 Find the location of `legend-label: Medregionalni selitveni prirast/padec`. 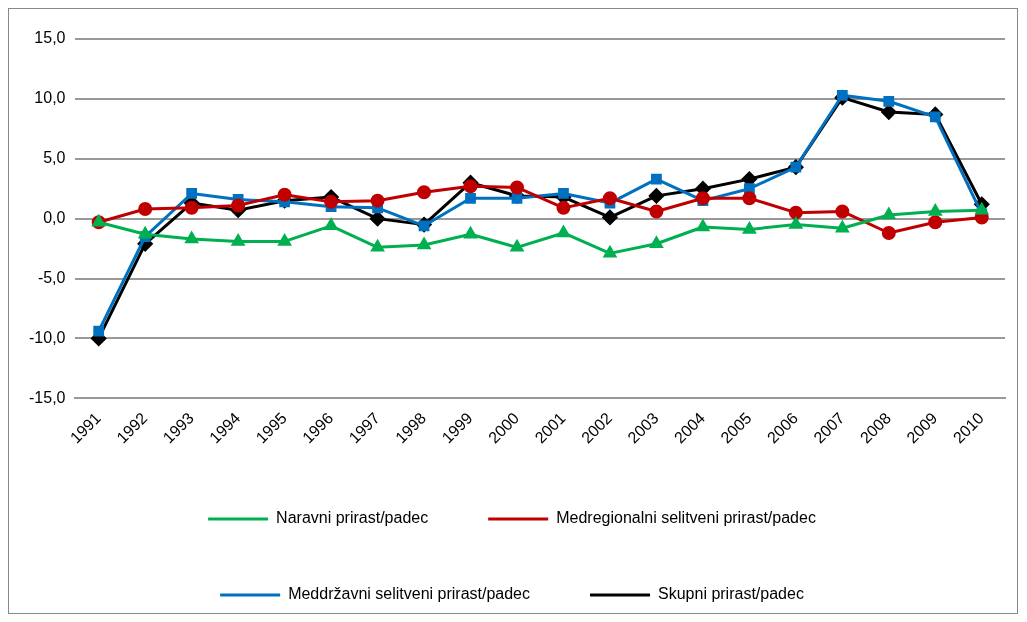

legend-label: Medregionalni selitveni prirast/padec is located at coordinates (686, 518).